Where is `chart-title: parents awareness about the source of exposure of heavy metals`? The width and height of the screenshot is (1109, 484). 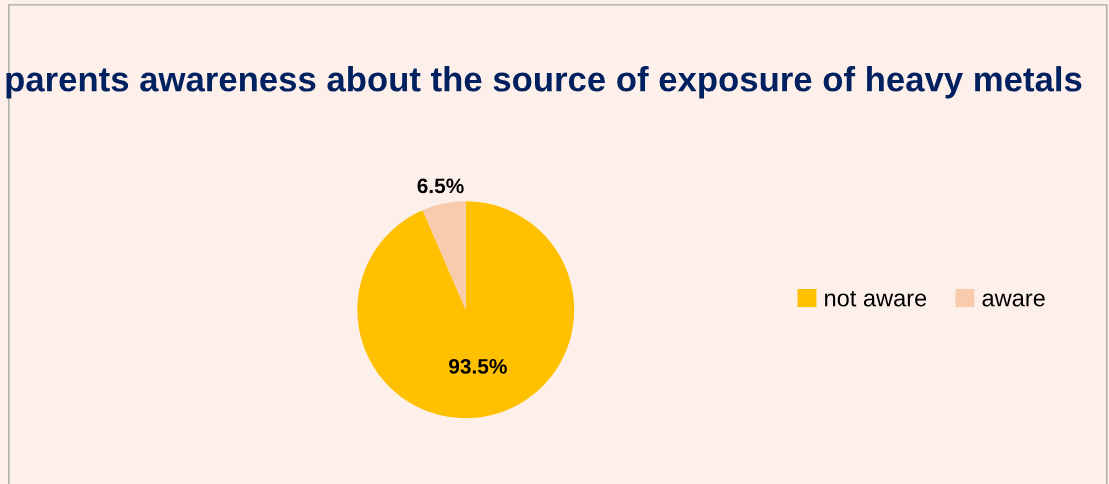 chart-title: parents awareness about the source of exposure of heavy metals is located at coordinates (544, 82).